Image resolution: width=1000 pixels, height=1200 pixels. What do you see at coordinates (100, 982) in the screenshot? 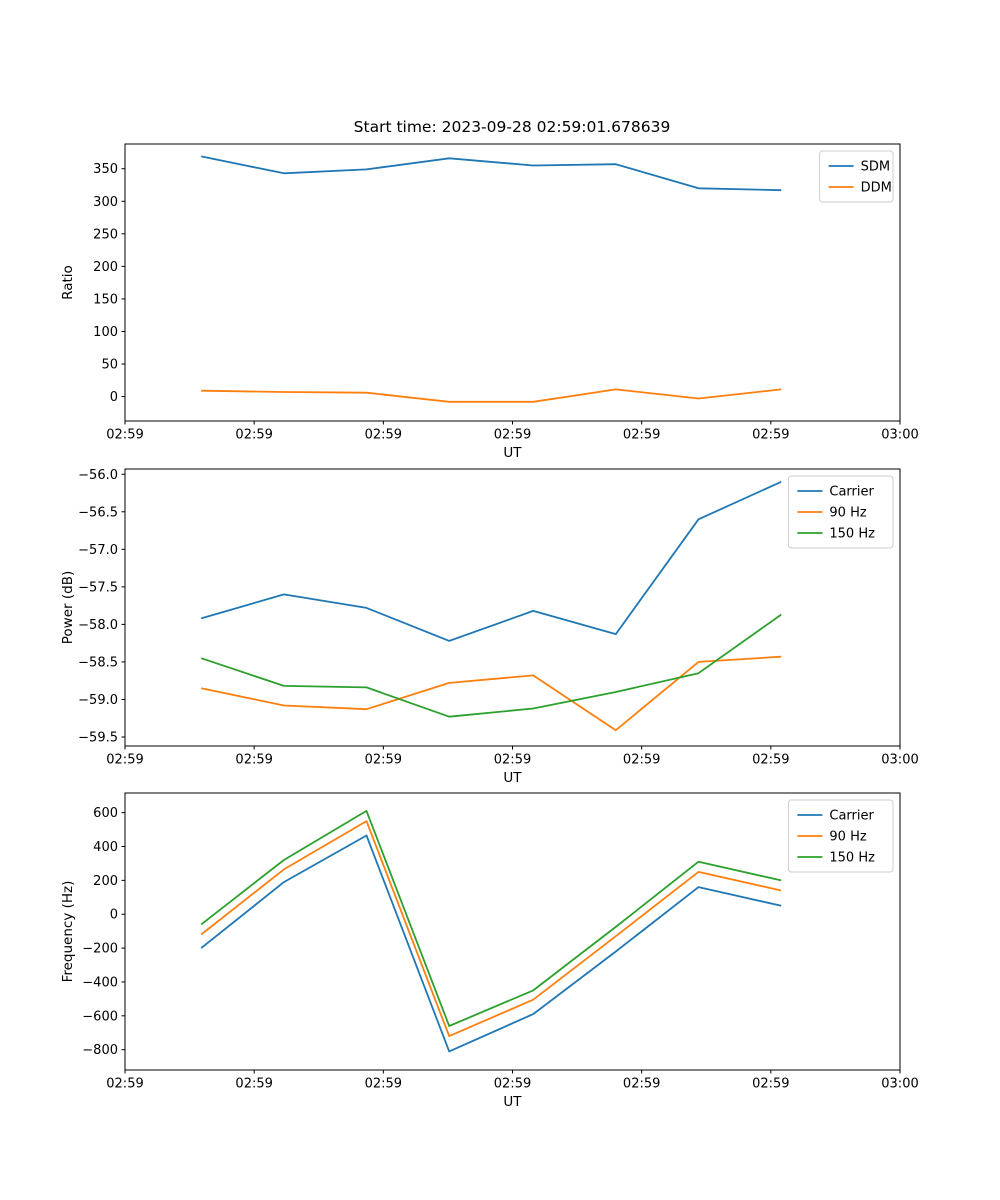
I see `y-tick-label: −400` at bounding box center [100, 982].